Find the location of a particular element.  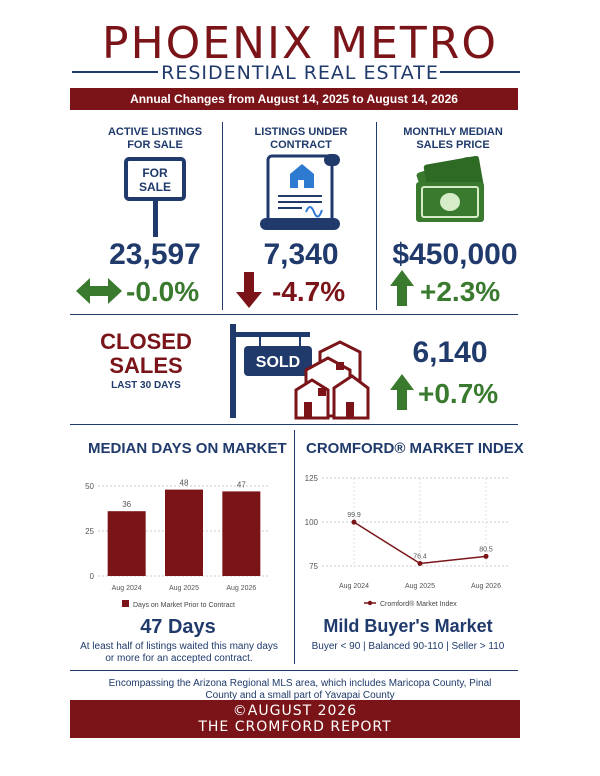

contract-document-icon is located at coordinates (300, 192).